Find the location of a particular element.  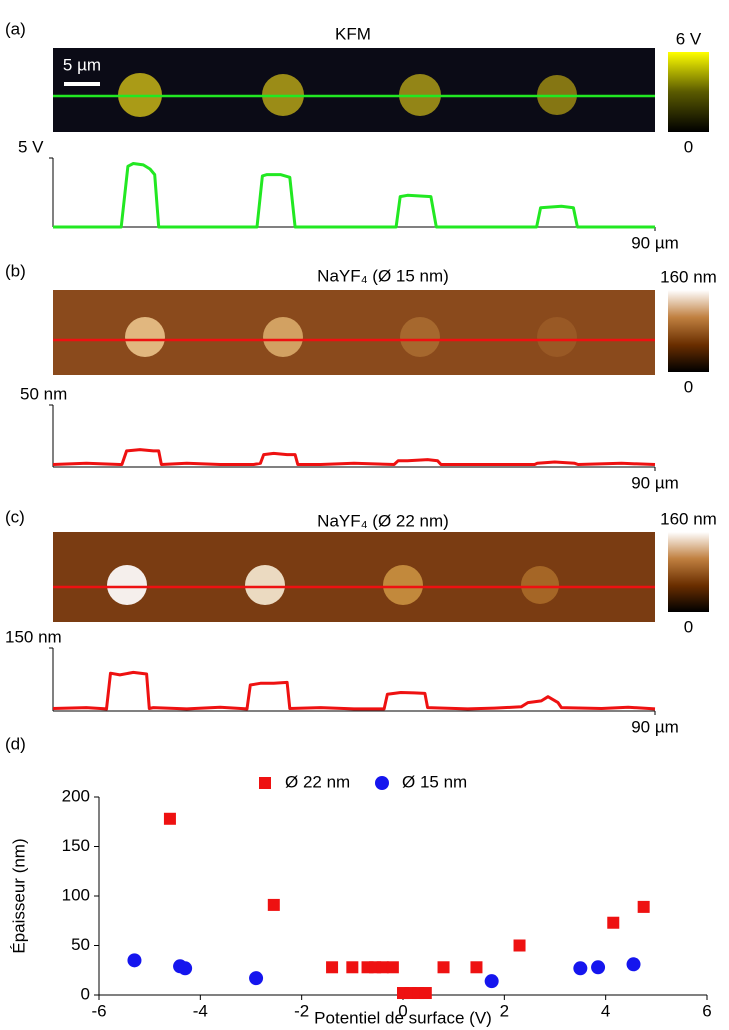

panel-label: (c) is located at coordinates (15, 516).